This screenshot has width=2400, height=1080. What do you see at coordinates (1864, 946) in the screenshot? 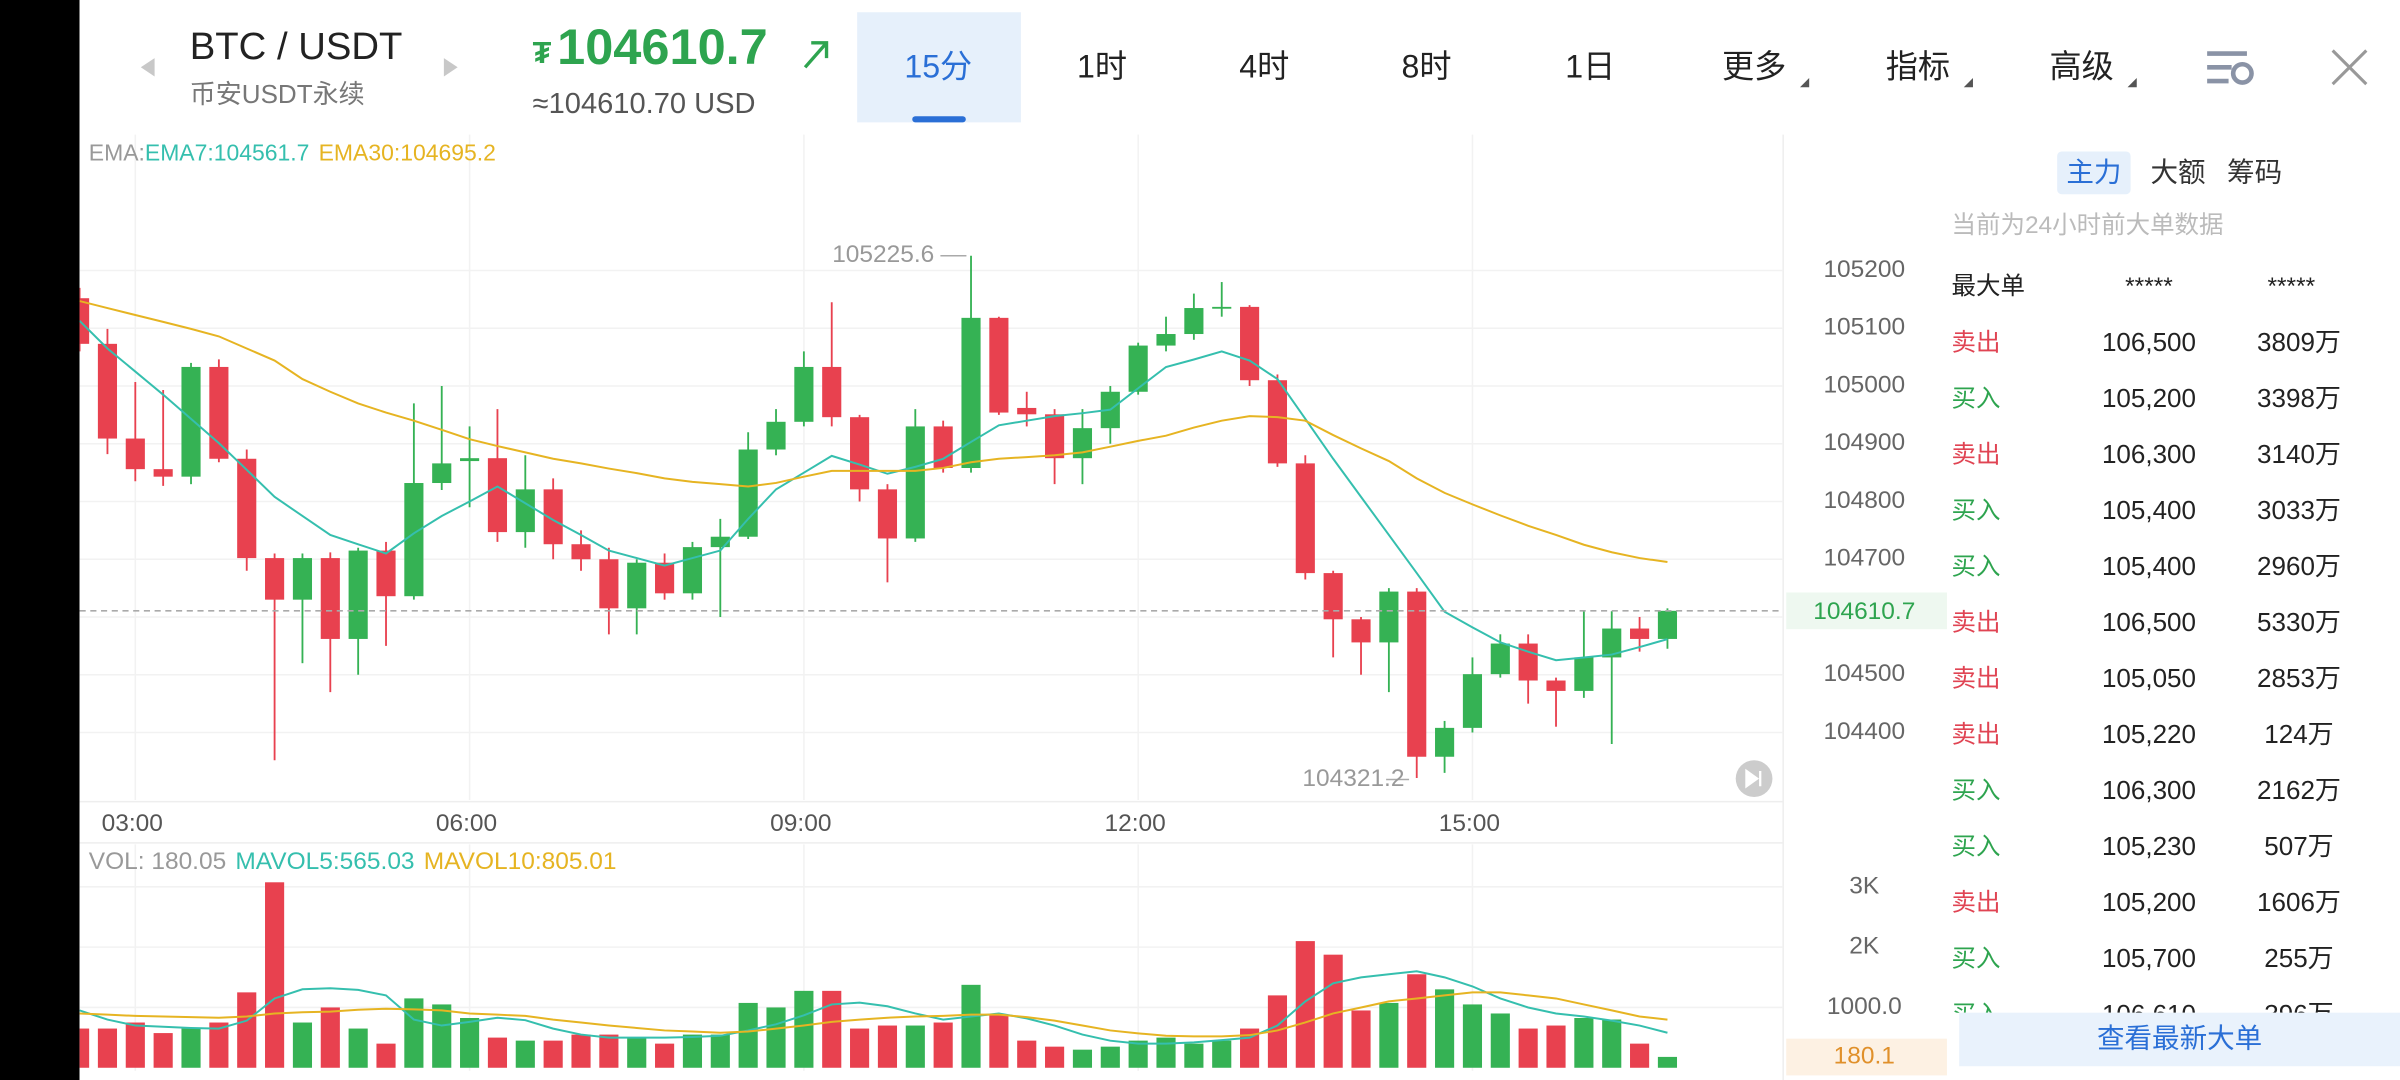
I see `y-tick-label: 2K` at bounding box center [1864, 946].